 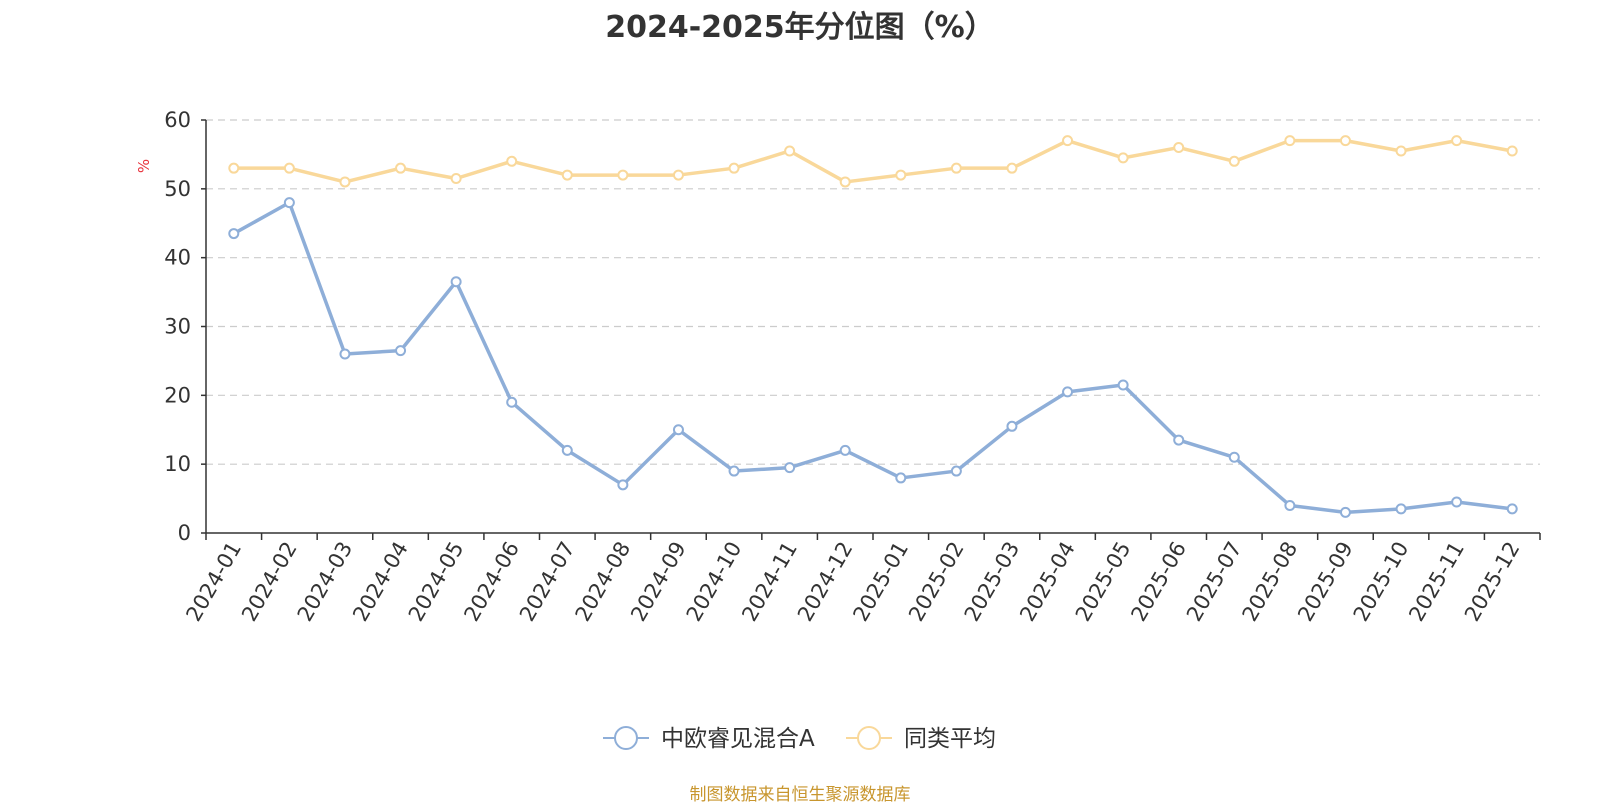 What do you see at coordinates (1381, 582) in the screenshot?
I see `x-tick-label: 2025-10` at bounding box center [1381, 582].